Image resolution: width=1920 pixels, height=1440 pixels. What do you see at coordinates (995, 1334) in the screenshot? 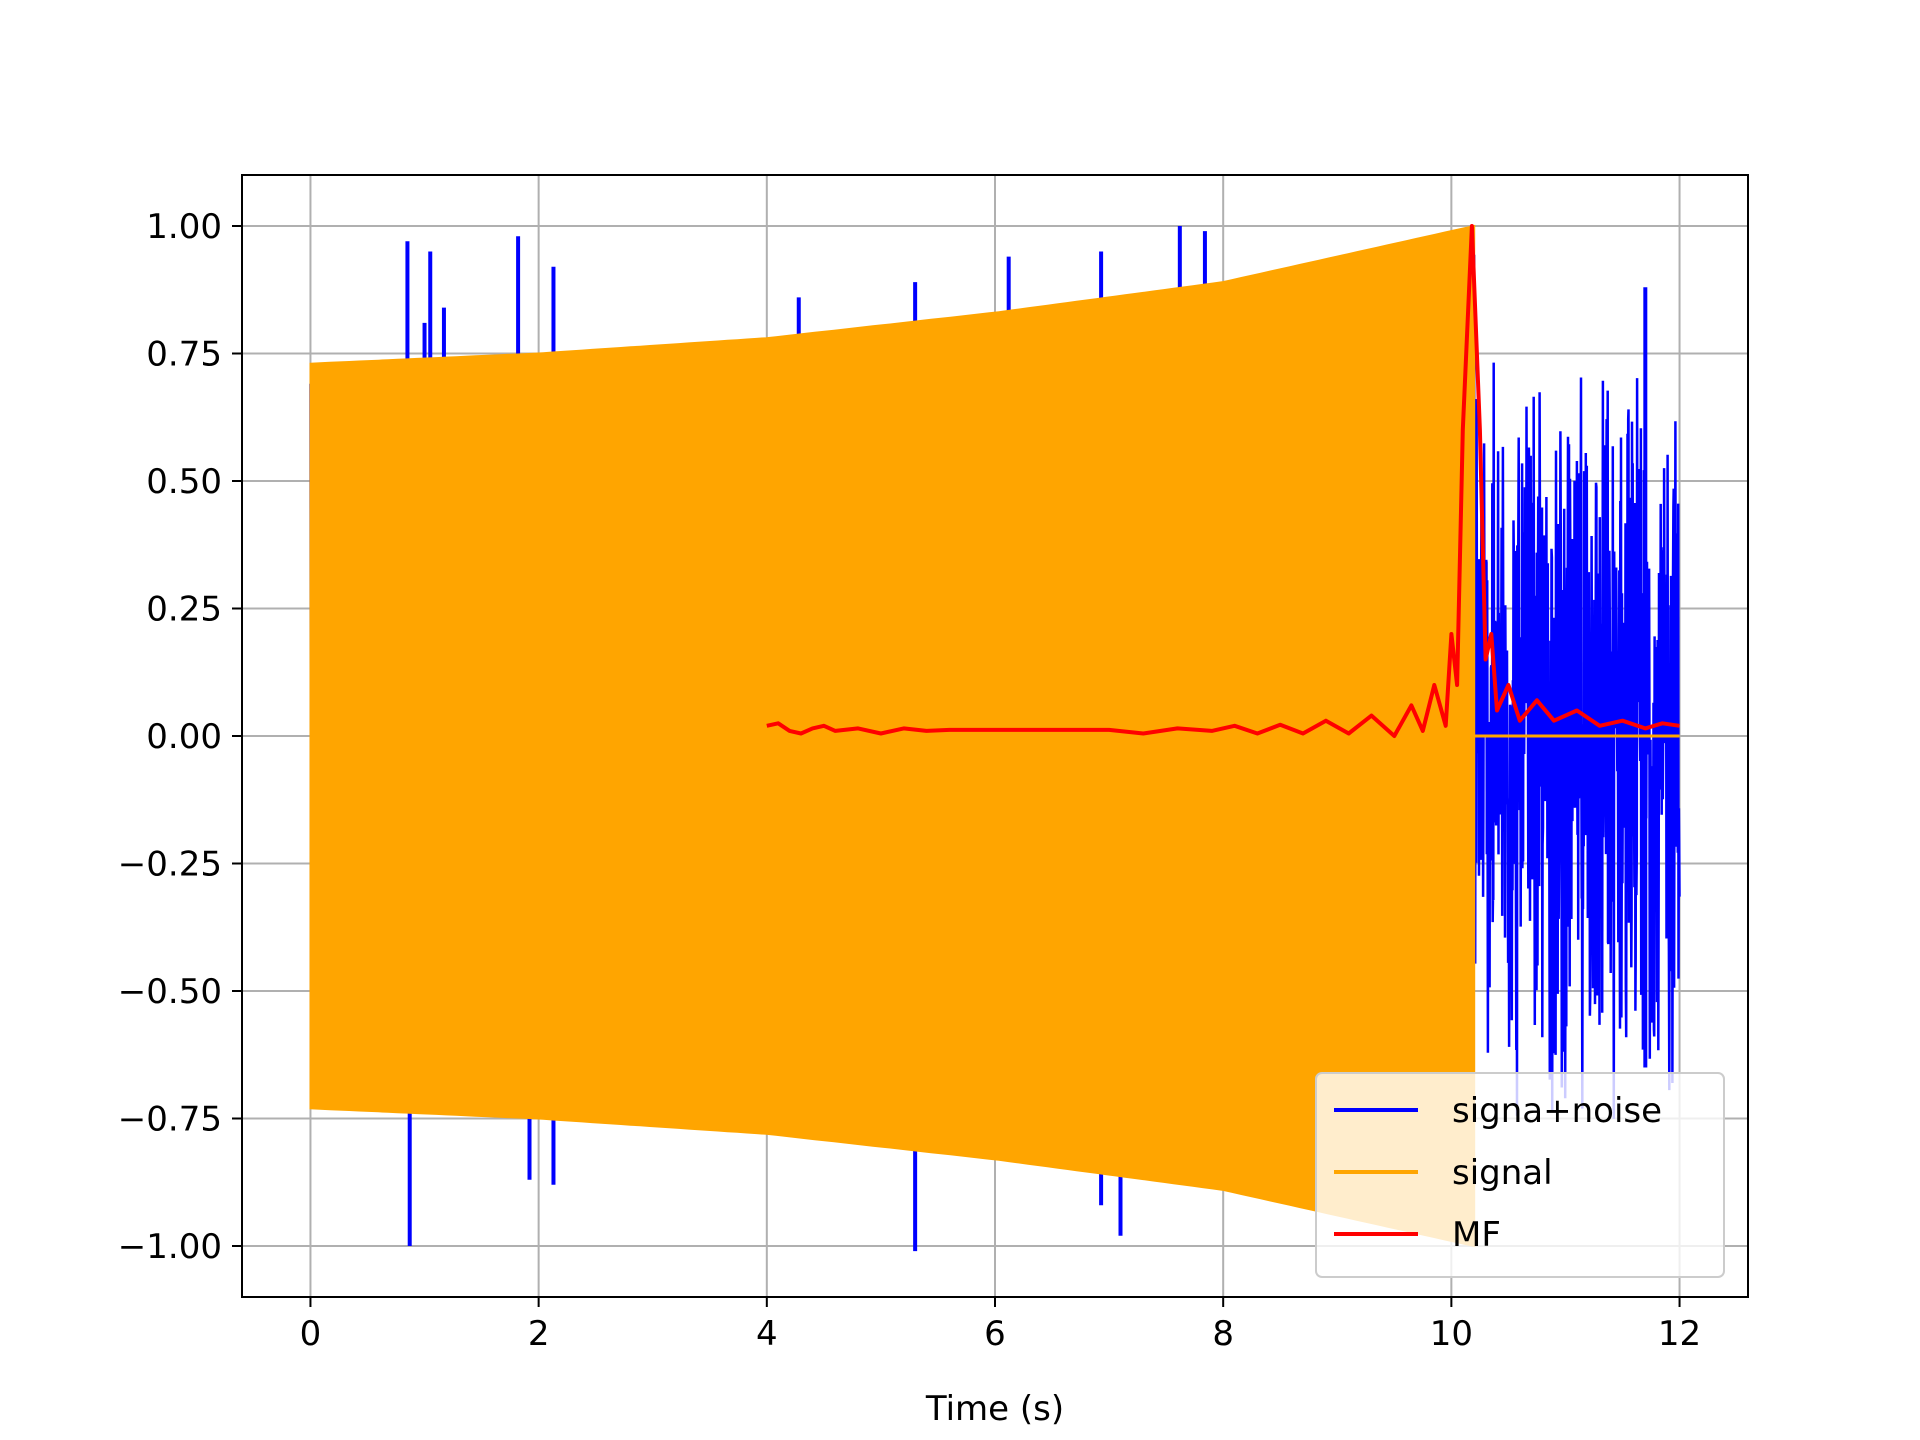
I see `x-tick-label: 6` at bounding box center [995, 1334].